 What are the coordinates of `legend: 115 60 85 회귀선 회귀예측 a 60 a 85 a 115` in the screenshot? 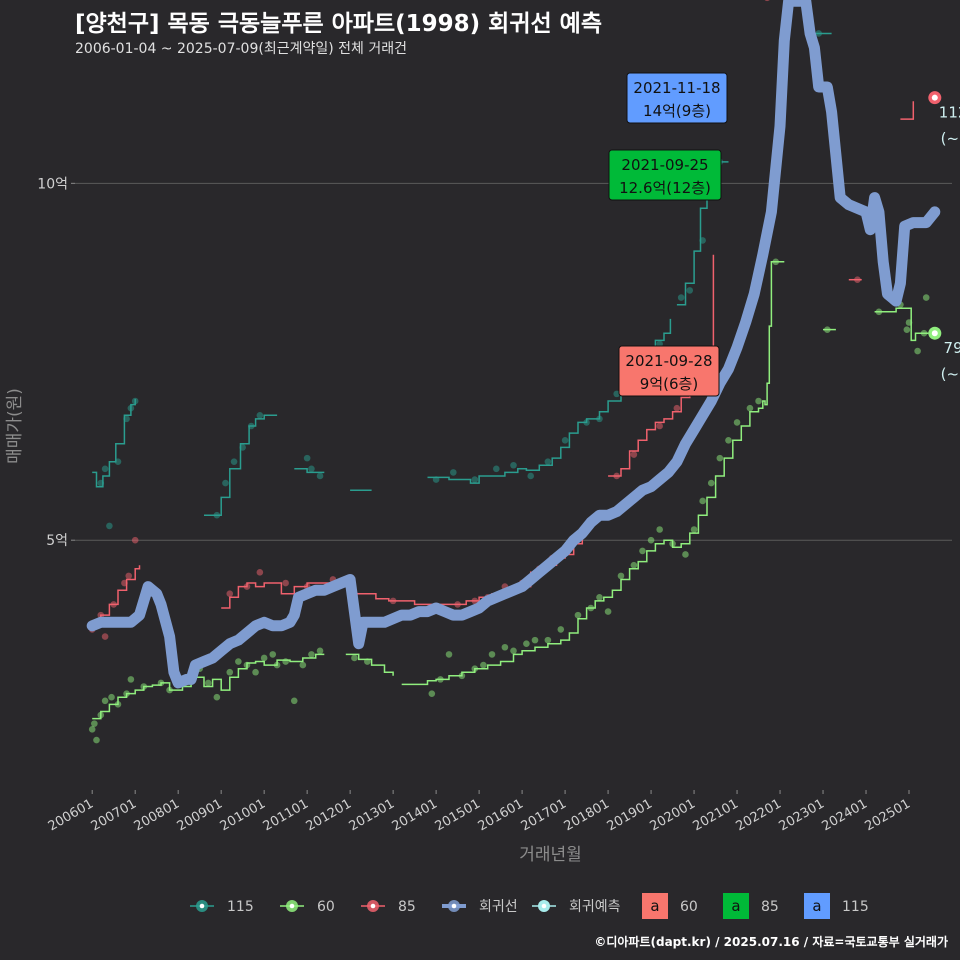 It's located at (529, 906).